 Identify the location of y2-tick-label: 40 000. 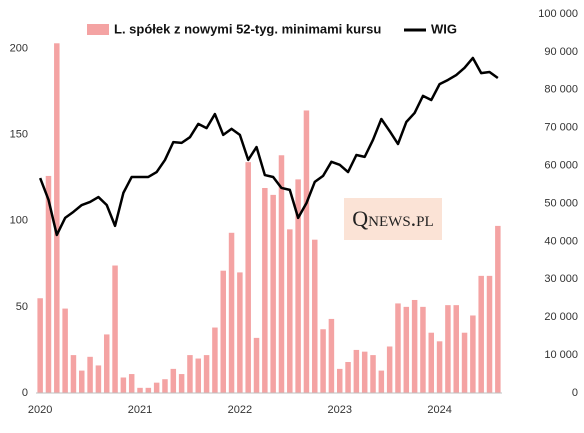
(561, 241).